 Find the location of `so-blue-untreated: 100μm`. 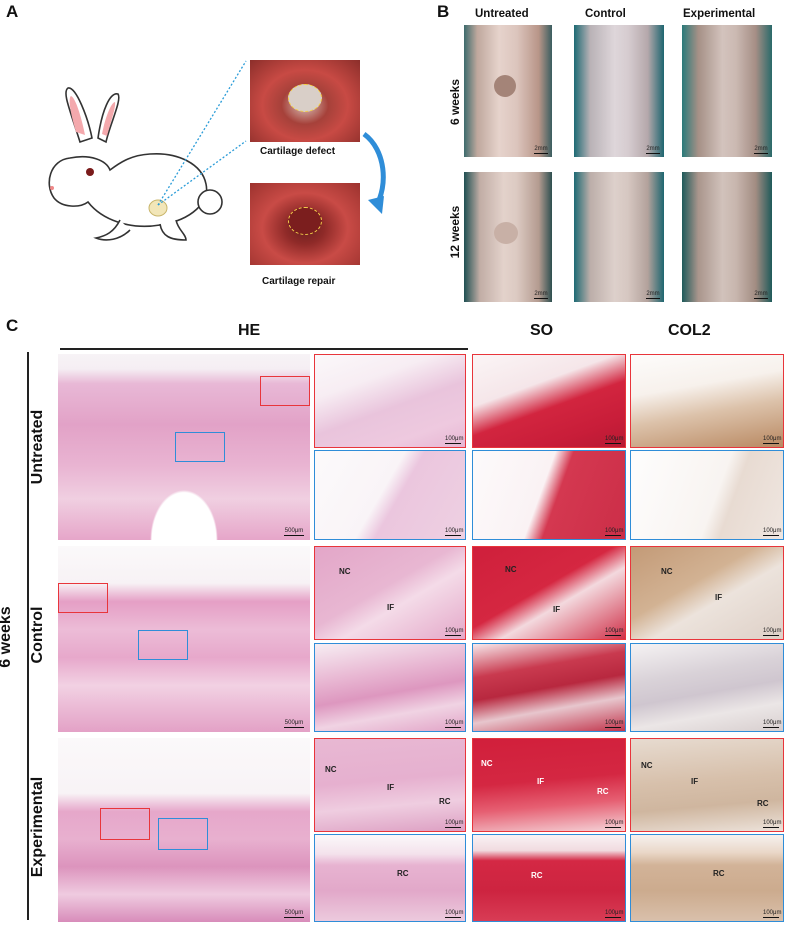

so-blue-untreated: 100μm is located at coordinates (549, 495).